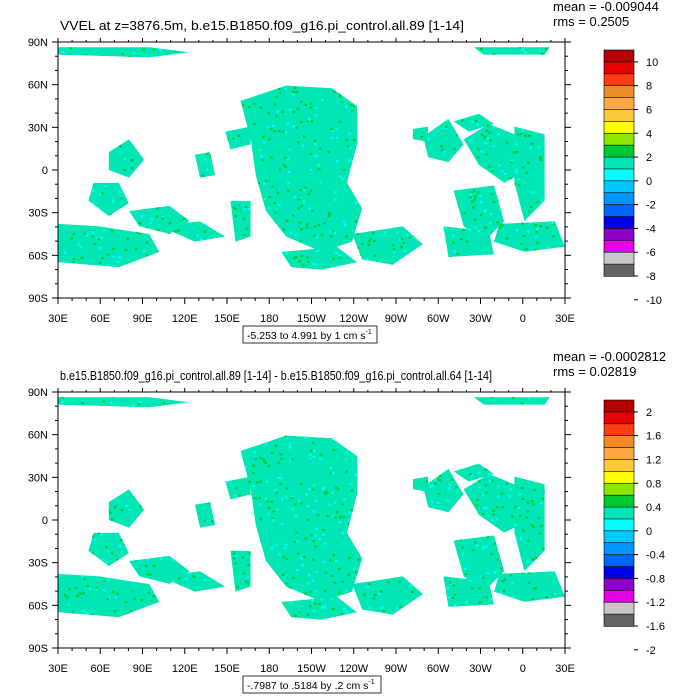  Describe the element at coordinates (38, 478) in the screenshot. I see `y-tick-label: 30N` at that location.